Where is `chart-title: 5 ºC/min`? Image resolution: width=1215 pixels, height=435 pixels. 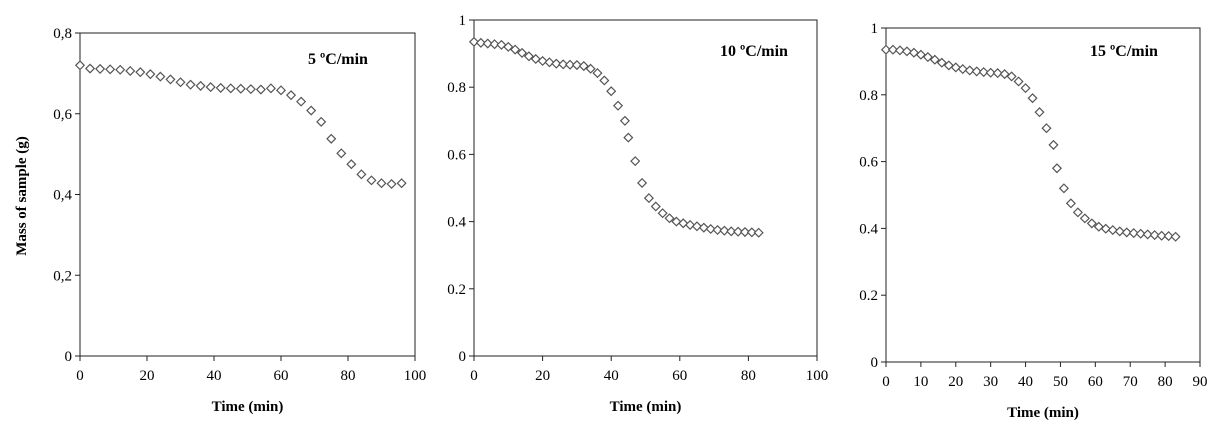
chart-title: 5 ºC/min is located at coordinates (338, 59).